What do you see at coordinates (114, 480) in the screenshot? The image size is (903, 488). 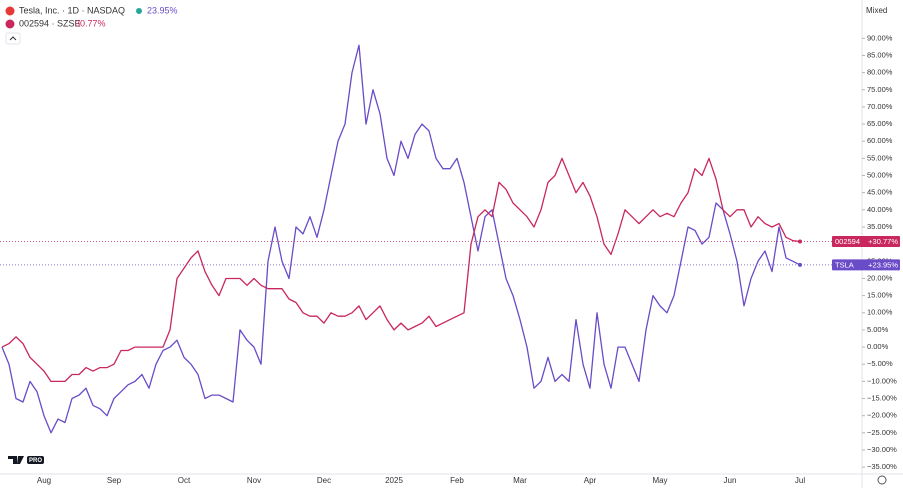 I see `x-tick-label: Sep` at bounding box center [114, 480].